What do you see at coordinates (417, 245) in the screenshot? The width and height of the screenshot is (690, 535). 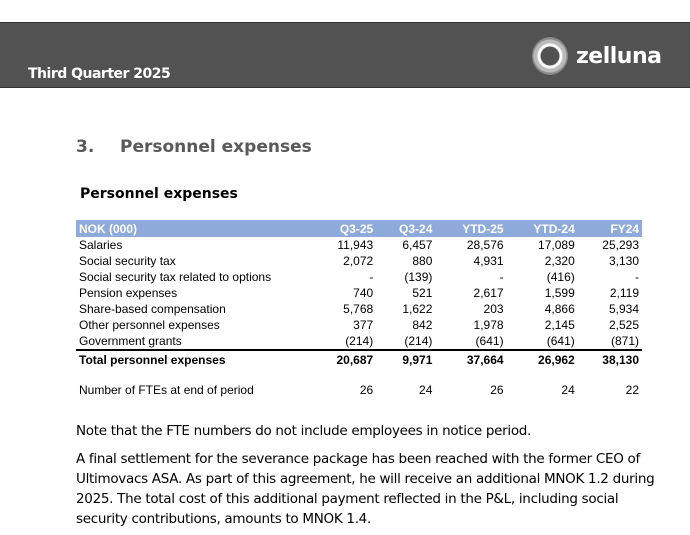 I see `cell-value: 6,457` at bounding box center [417, 245].